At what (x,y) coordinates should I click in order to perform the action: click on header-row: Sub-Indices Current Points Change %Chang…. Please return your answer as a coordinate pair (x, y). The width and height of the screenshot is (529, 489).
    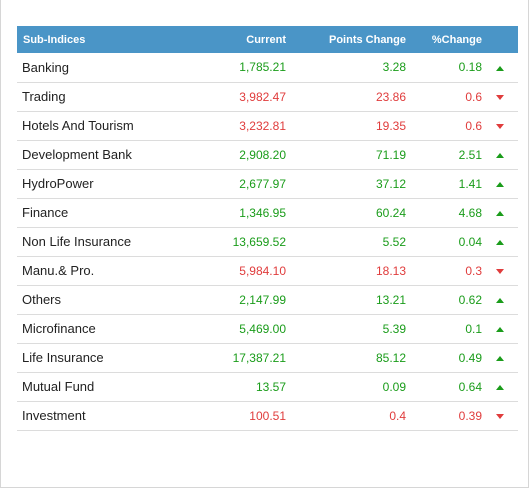
    Looking at the image, I should click on (267, 39).